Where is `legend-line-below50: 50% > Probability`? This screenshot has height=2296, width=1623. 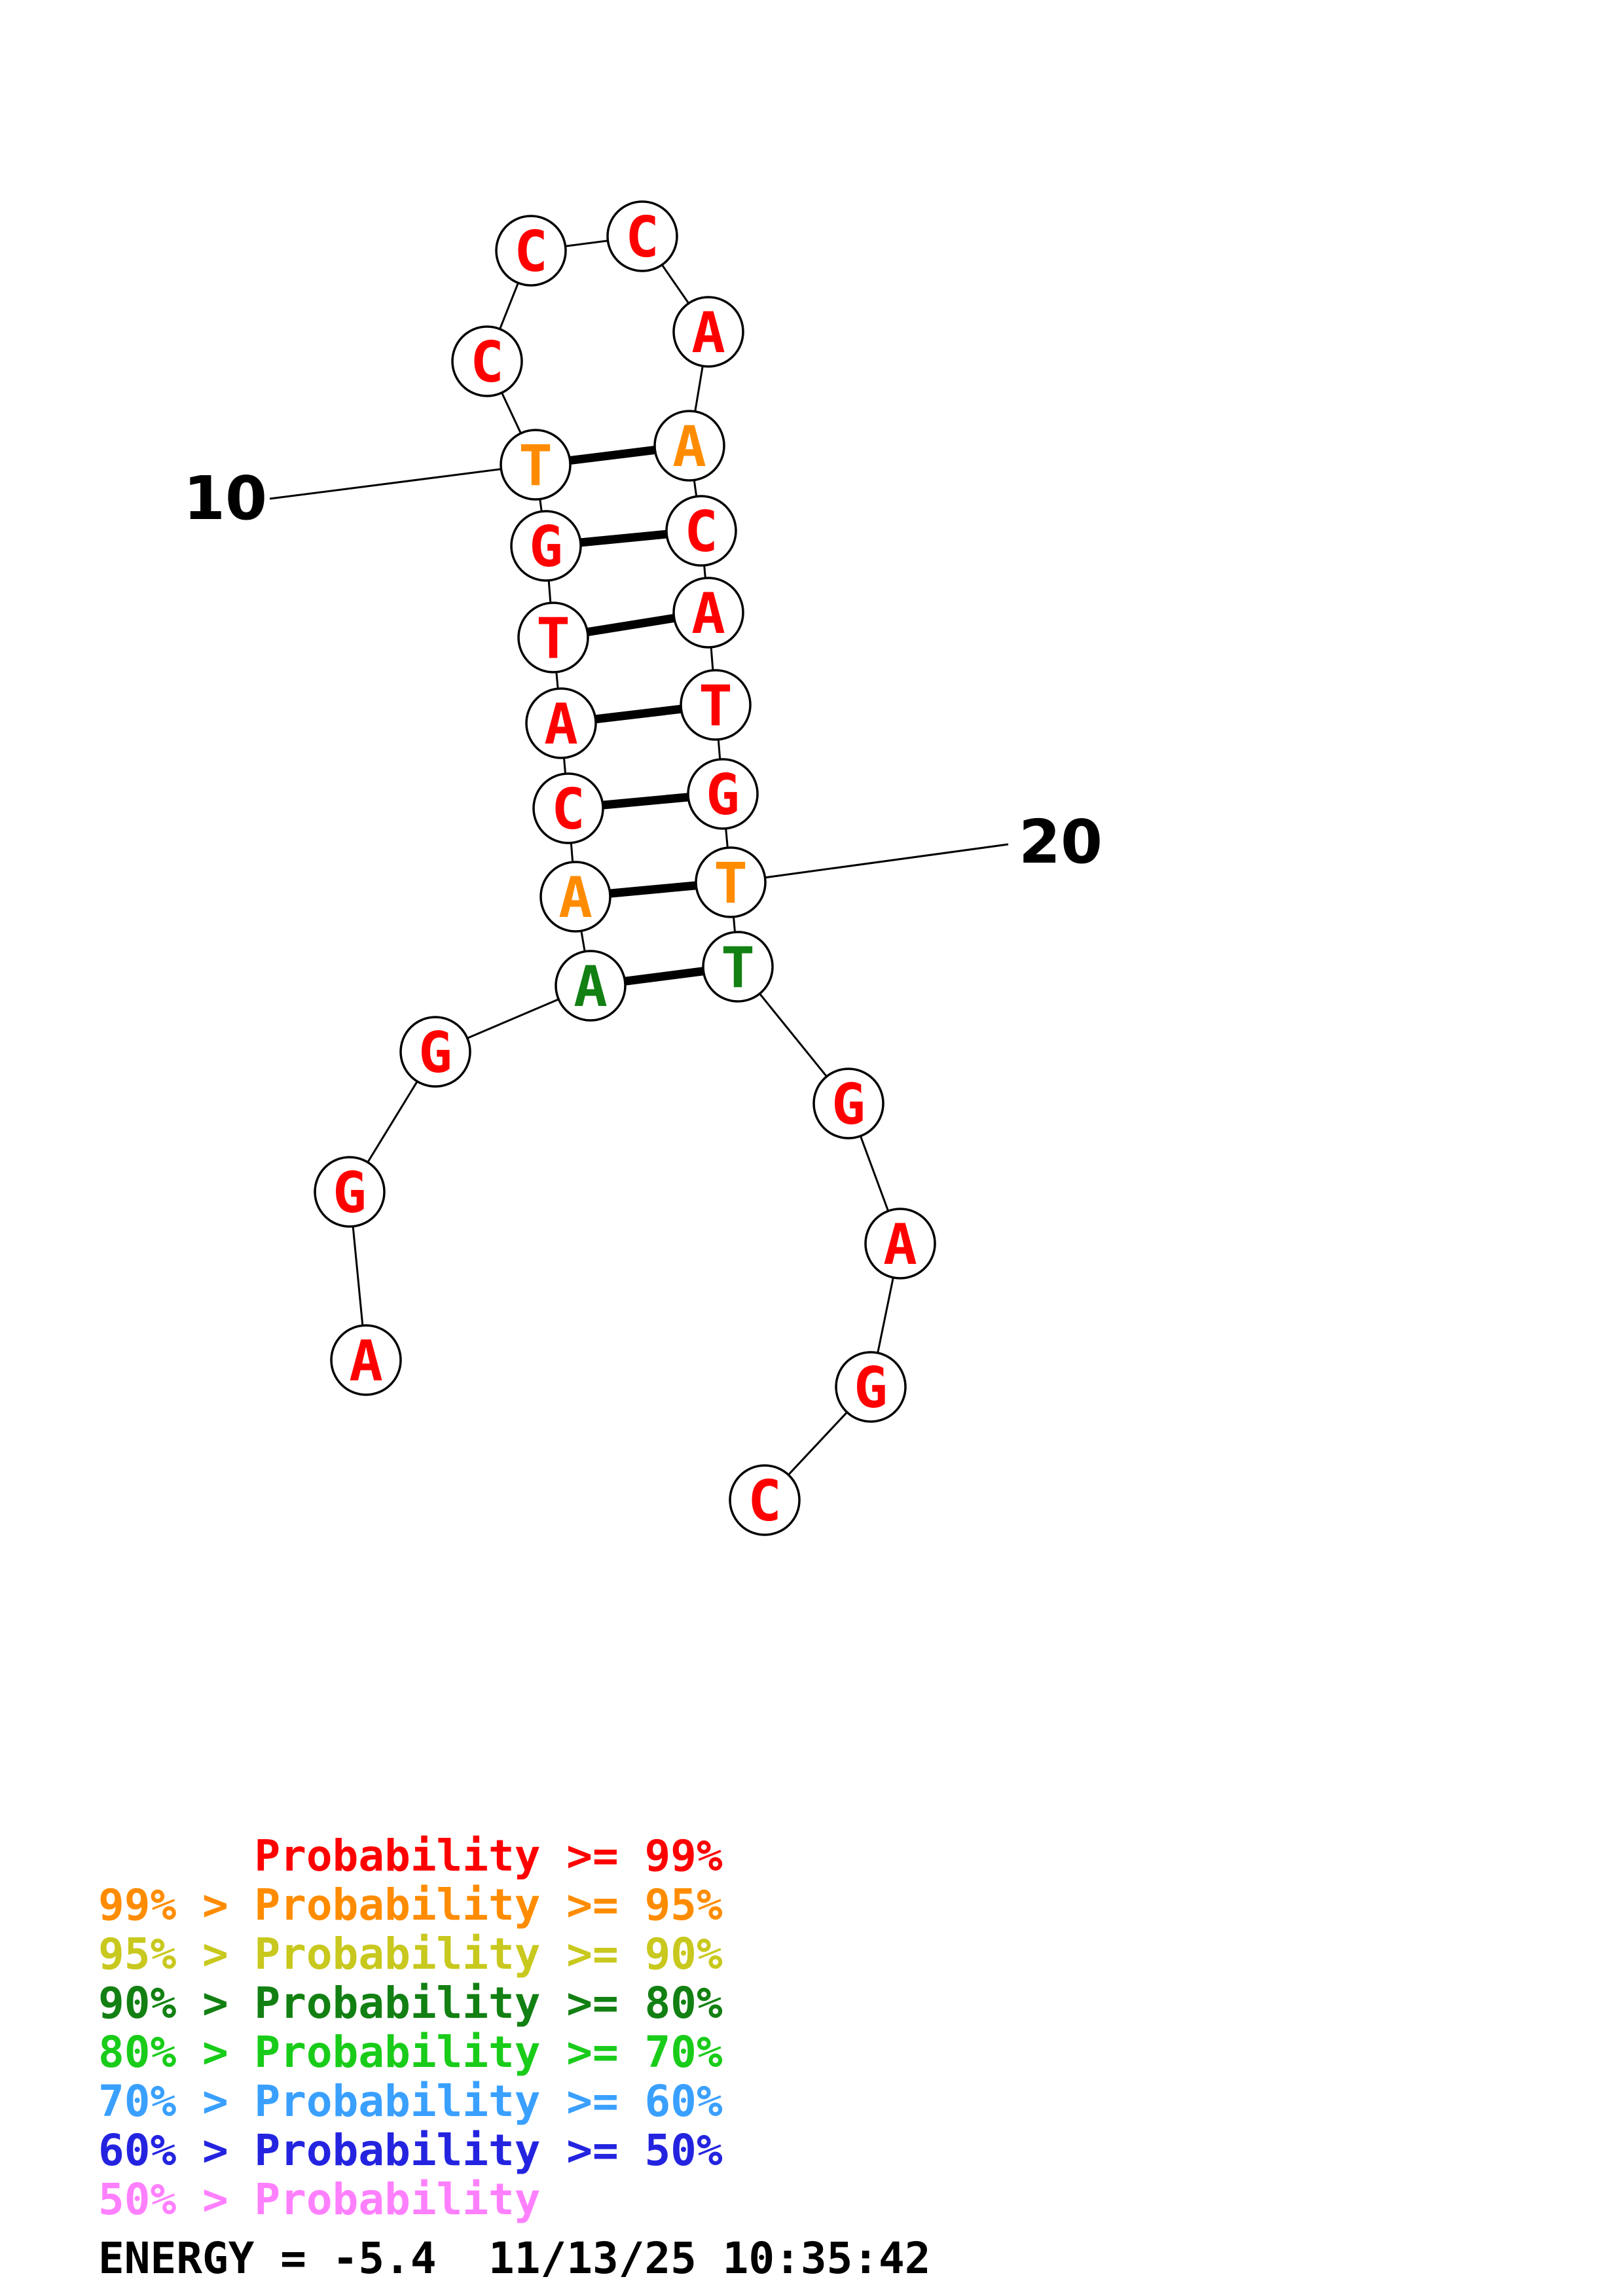 legend-line-below50: 50% > Probability is located at coordinates (319, 2199).